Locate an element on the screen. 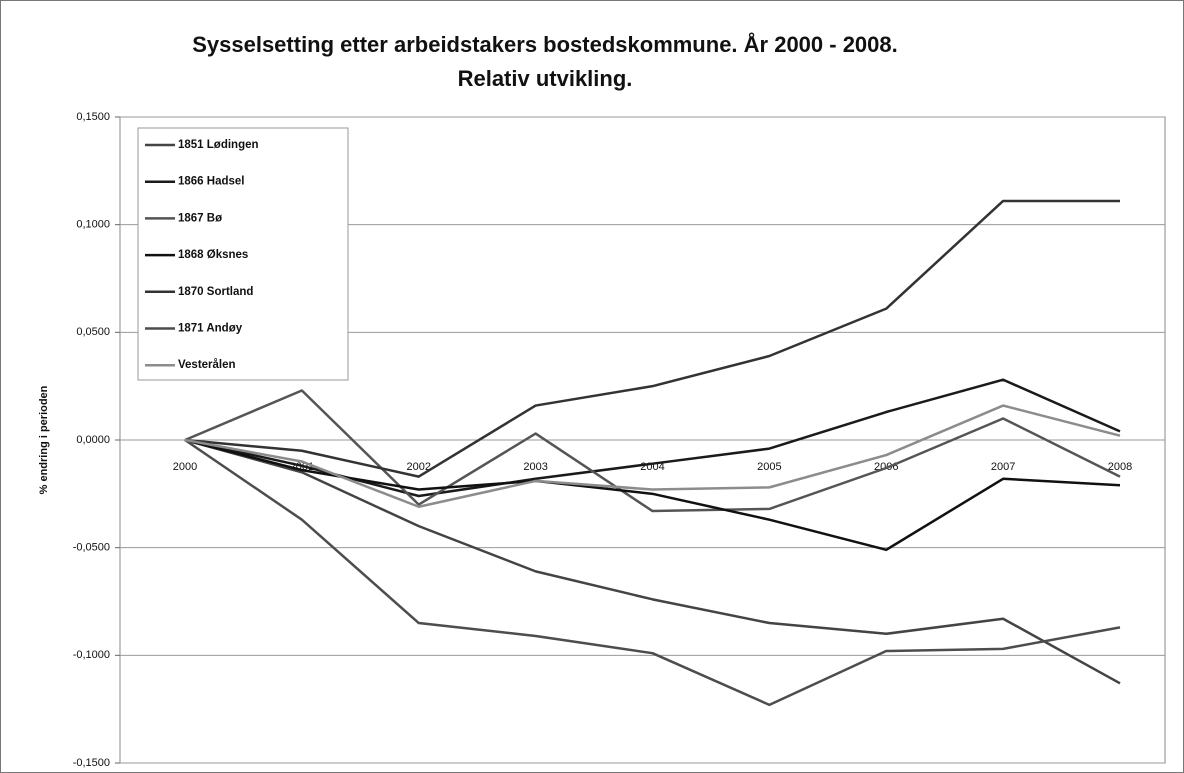  x-tick-label: 2003 is located at coordinates (535, 467).